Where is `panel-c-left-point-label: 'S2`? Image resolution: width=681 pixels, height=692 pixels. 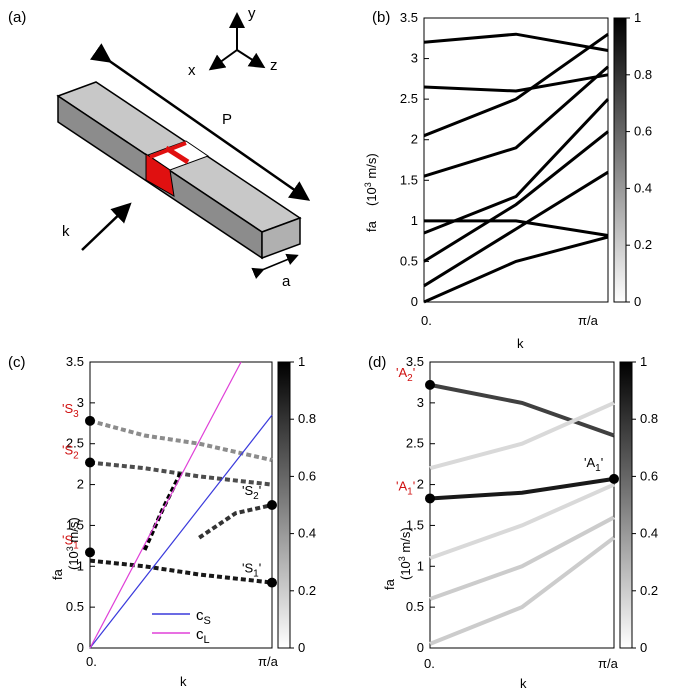
panel-c-left-point-label: 'S2 is located at coordinates (70, 452).